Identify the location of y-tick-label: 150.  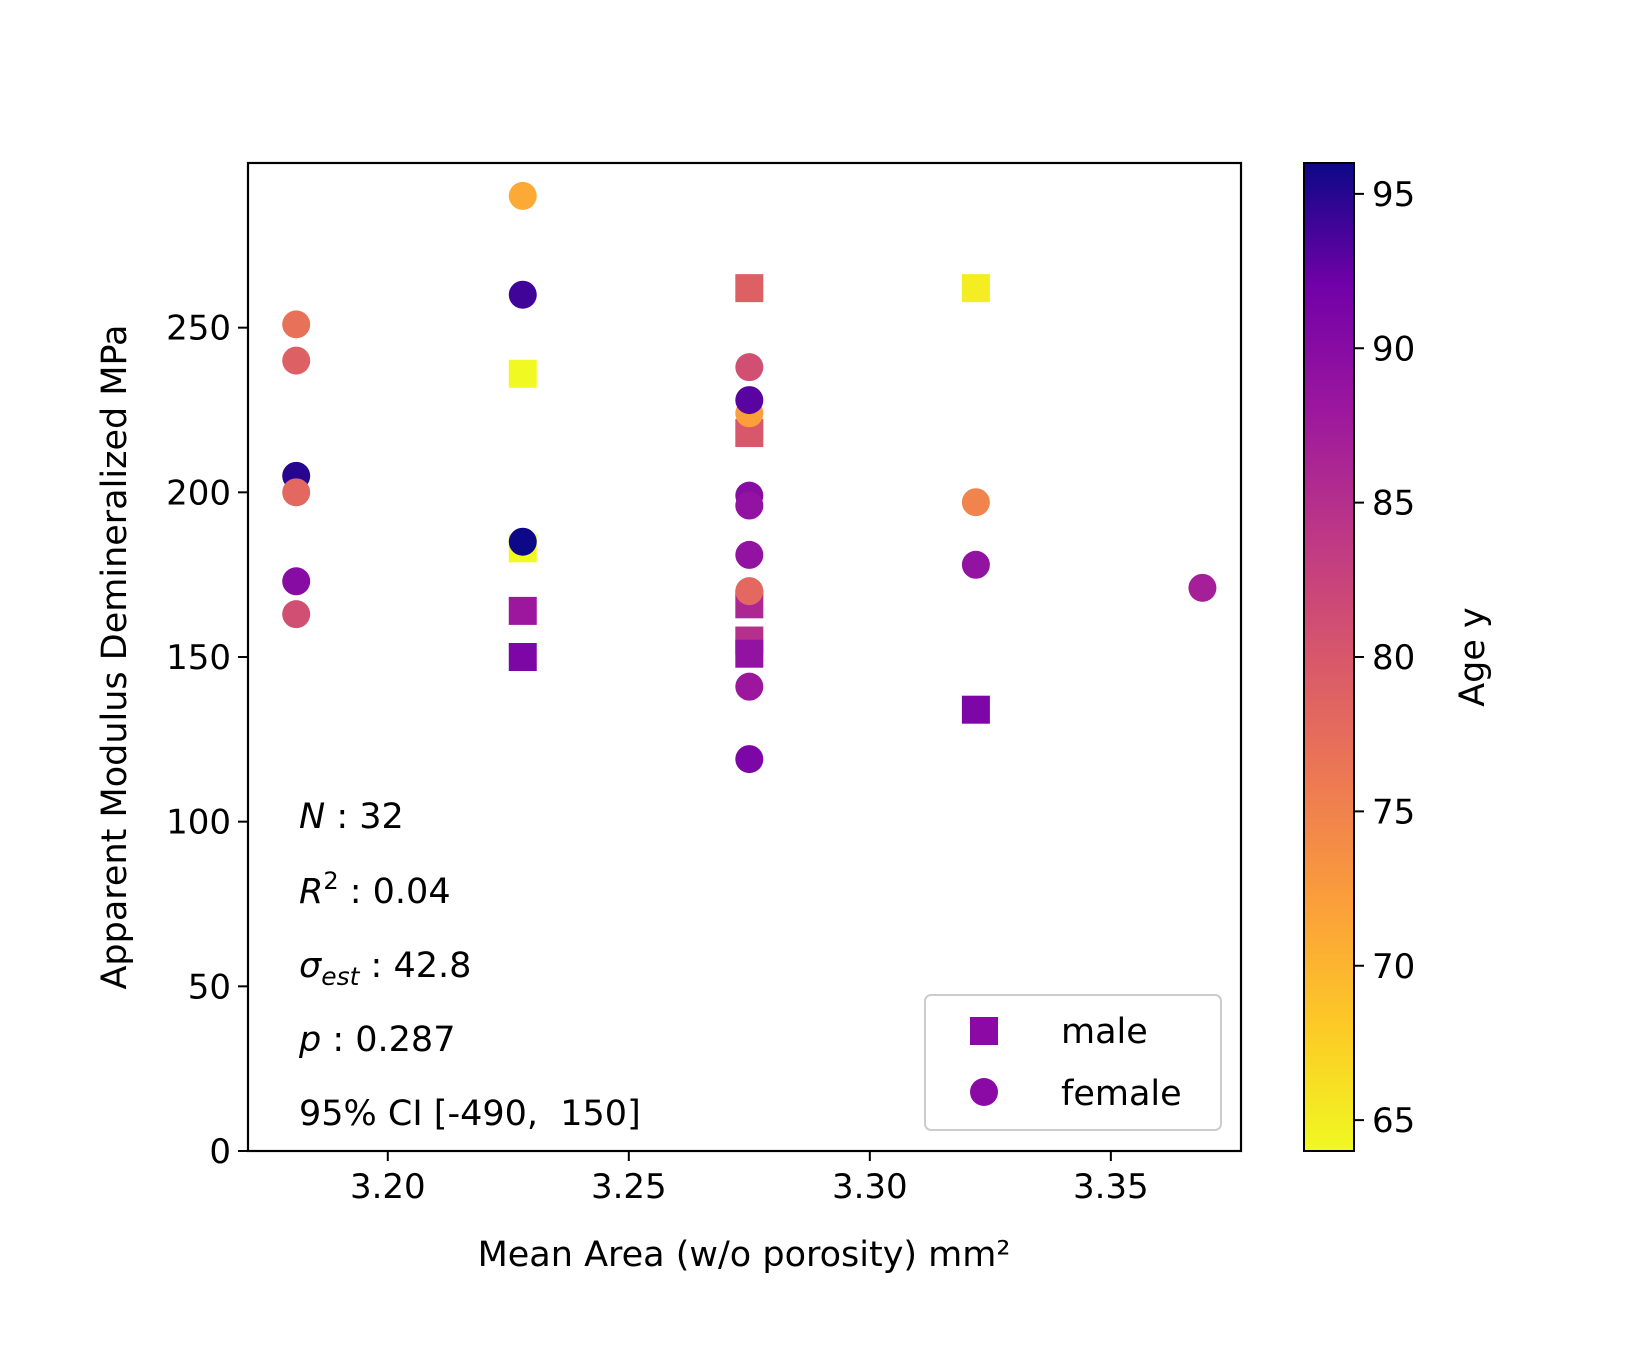
(198, 658).